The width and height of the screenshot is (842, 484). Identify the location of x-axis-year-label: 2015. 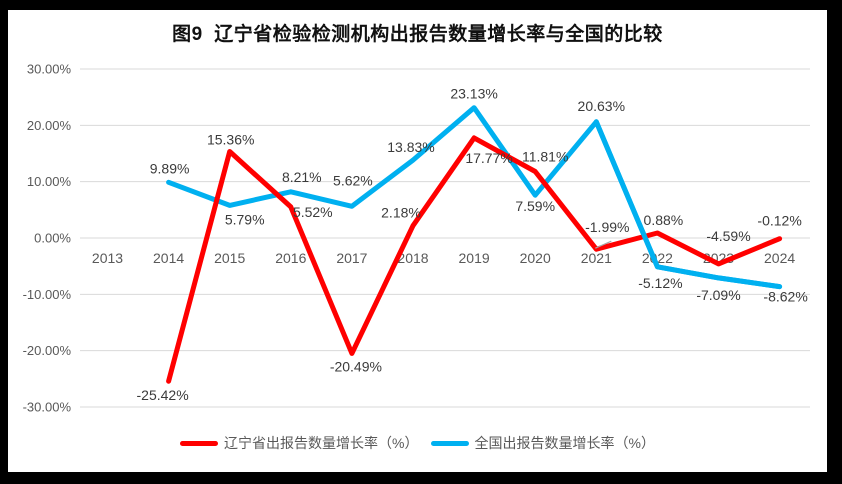
(229, 258).